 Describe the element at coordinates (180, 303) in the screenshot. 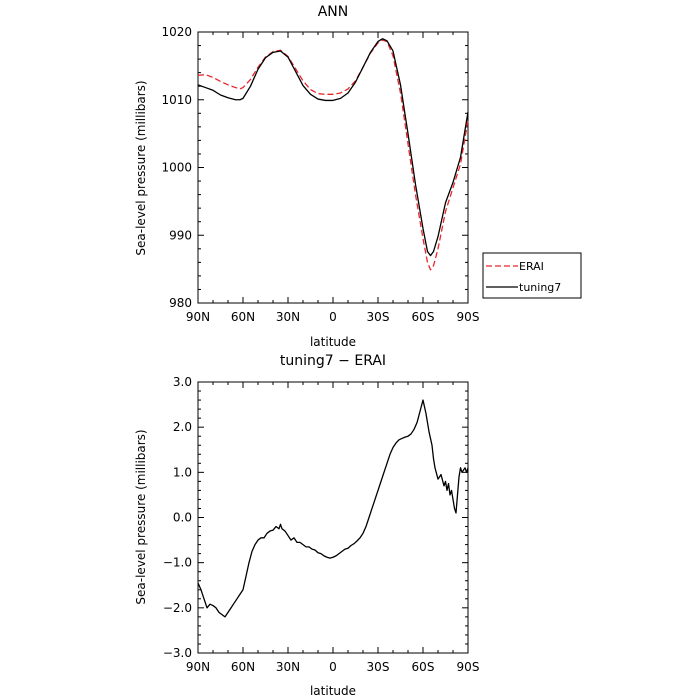

I see `y-tick-label: 980` at that location.